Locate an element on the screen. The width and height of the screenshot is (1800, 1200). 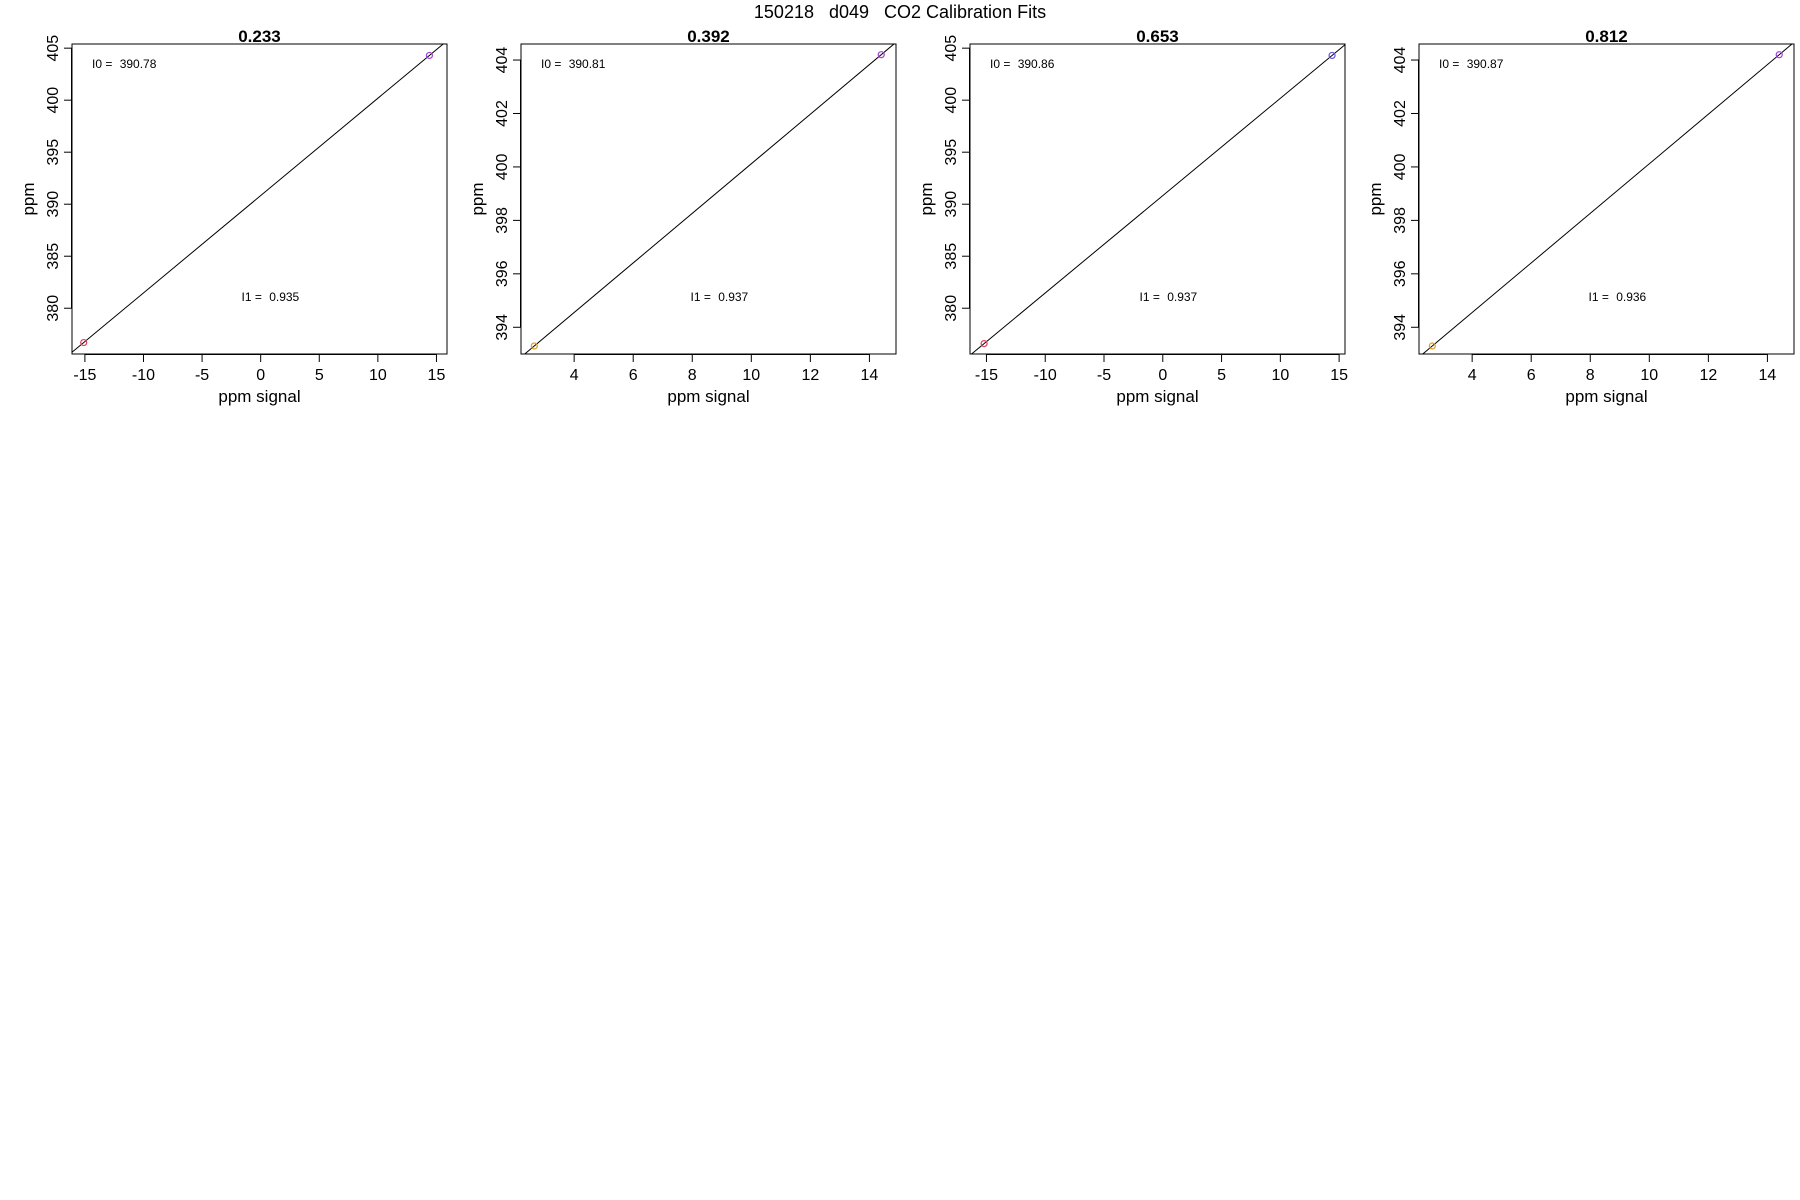
fit-annotation: I1 = 0.936 is located at coordinates (1618, 297).